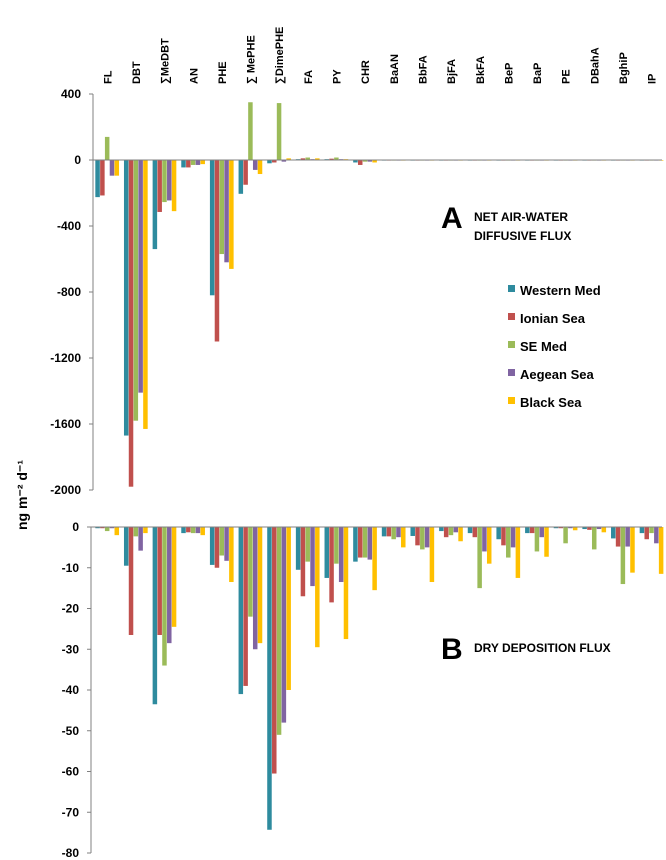 The height and width of the screenshot is (860, 666). I want to click on panel-b-bar-western-med-bap, so click(527, 530).